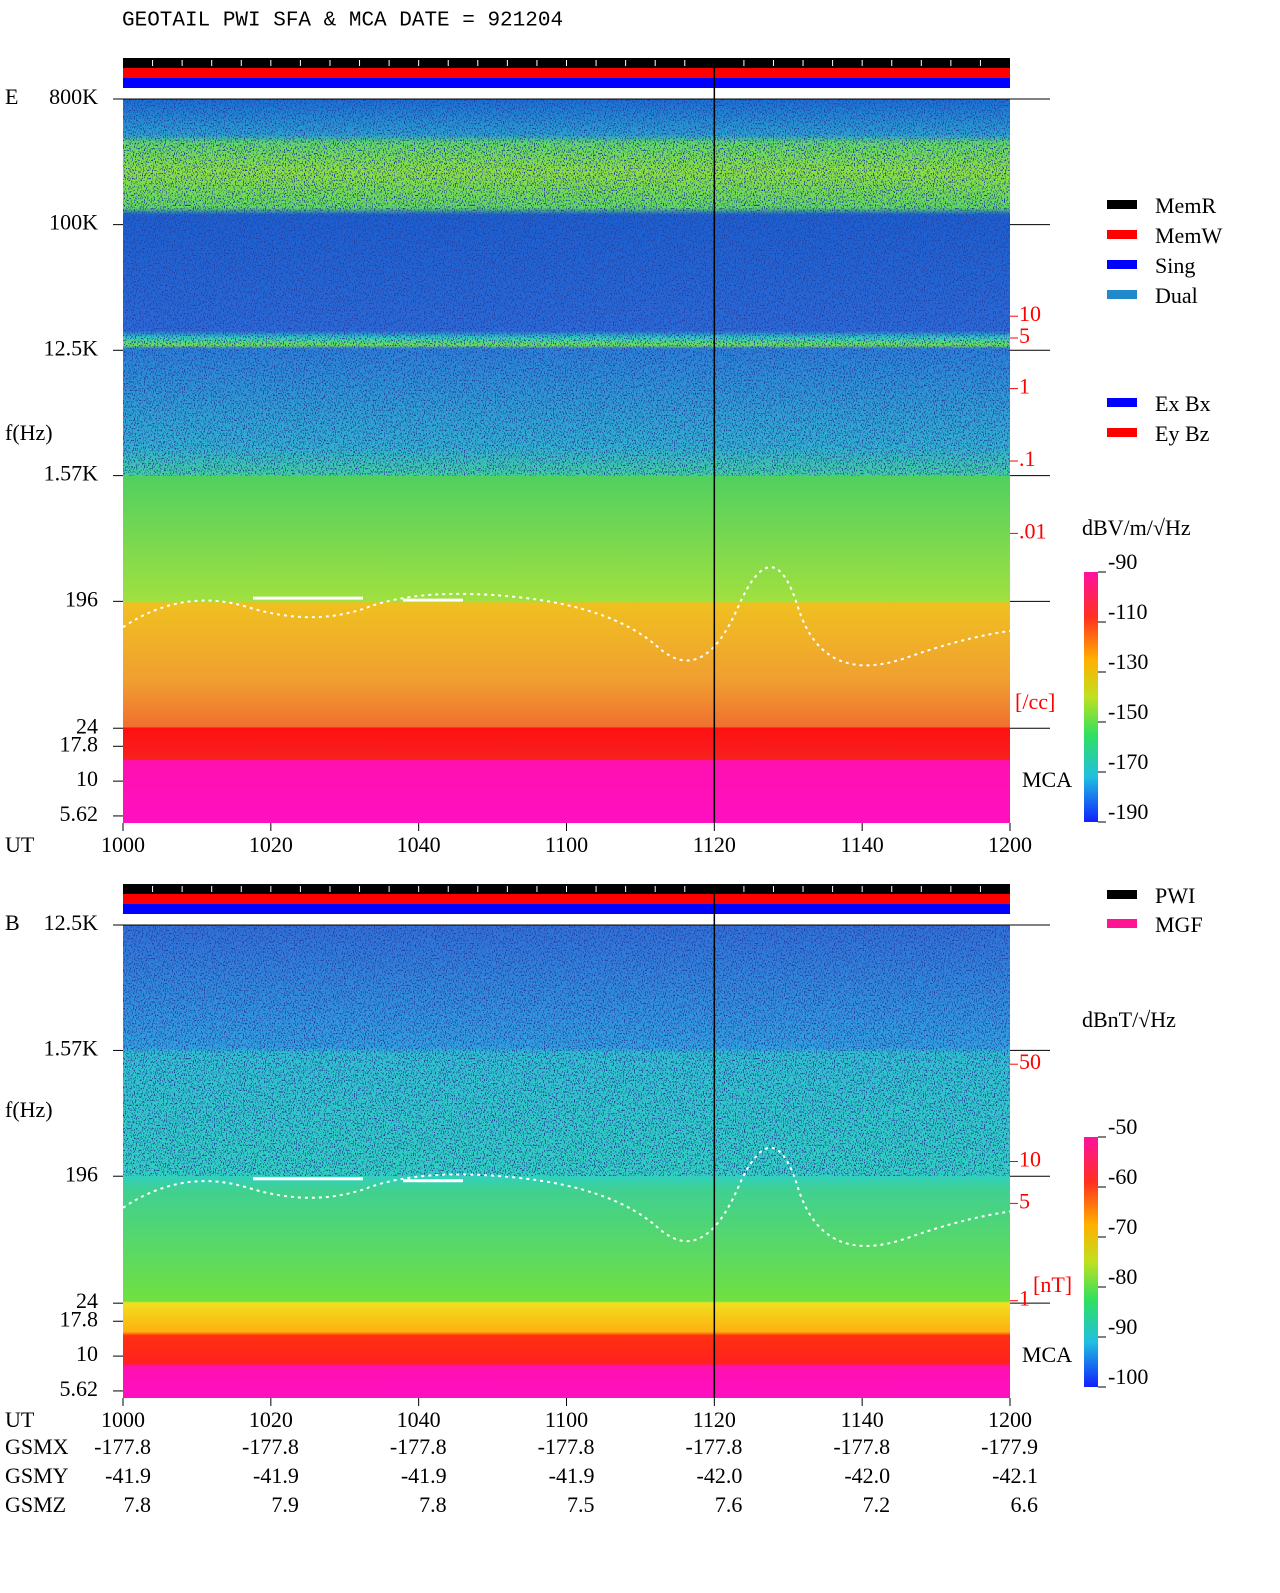  Describe the element at coordinates (566, 1050) in the screenshot. I see `spectrogram-speckle` at that location.